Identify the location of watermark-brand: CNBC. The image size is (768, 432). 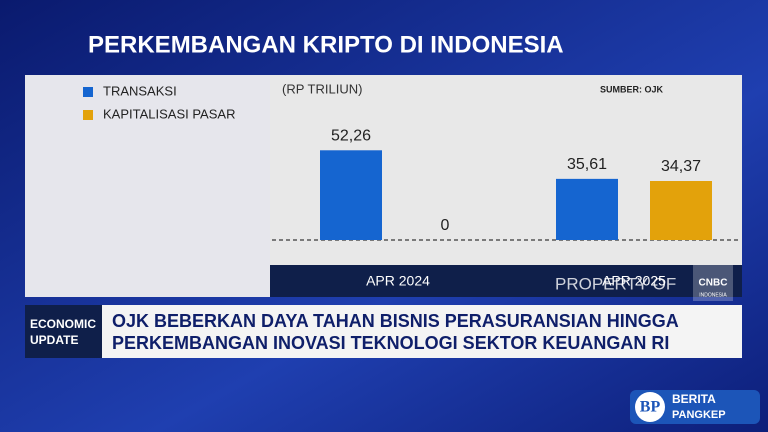
(713, 283).